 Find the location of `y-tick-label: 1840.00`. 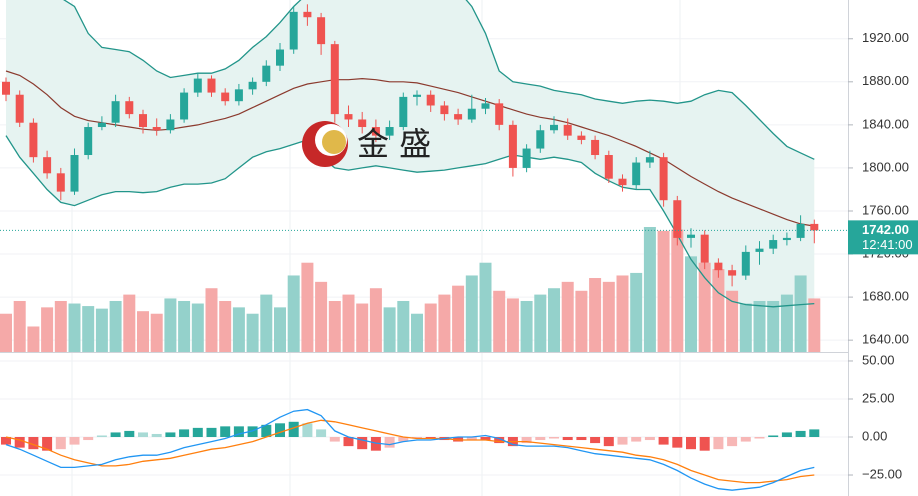

y-tick-label: 1840.00 is located at coordinates (885, 123).